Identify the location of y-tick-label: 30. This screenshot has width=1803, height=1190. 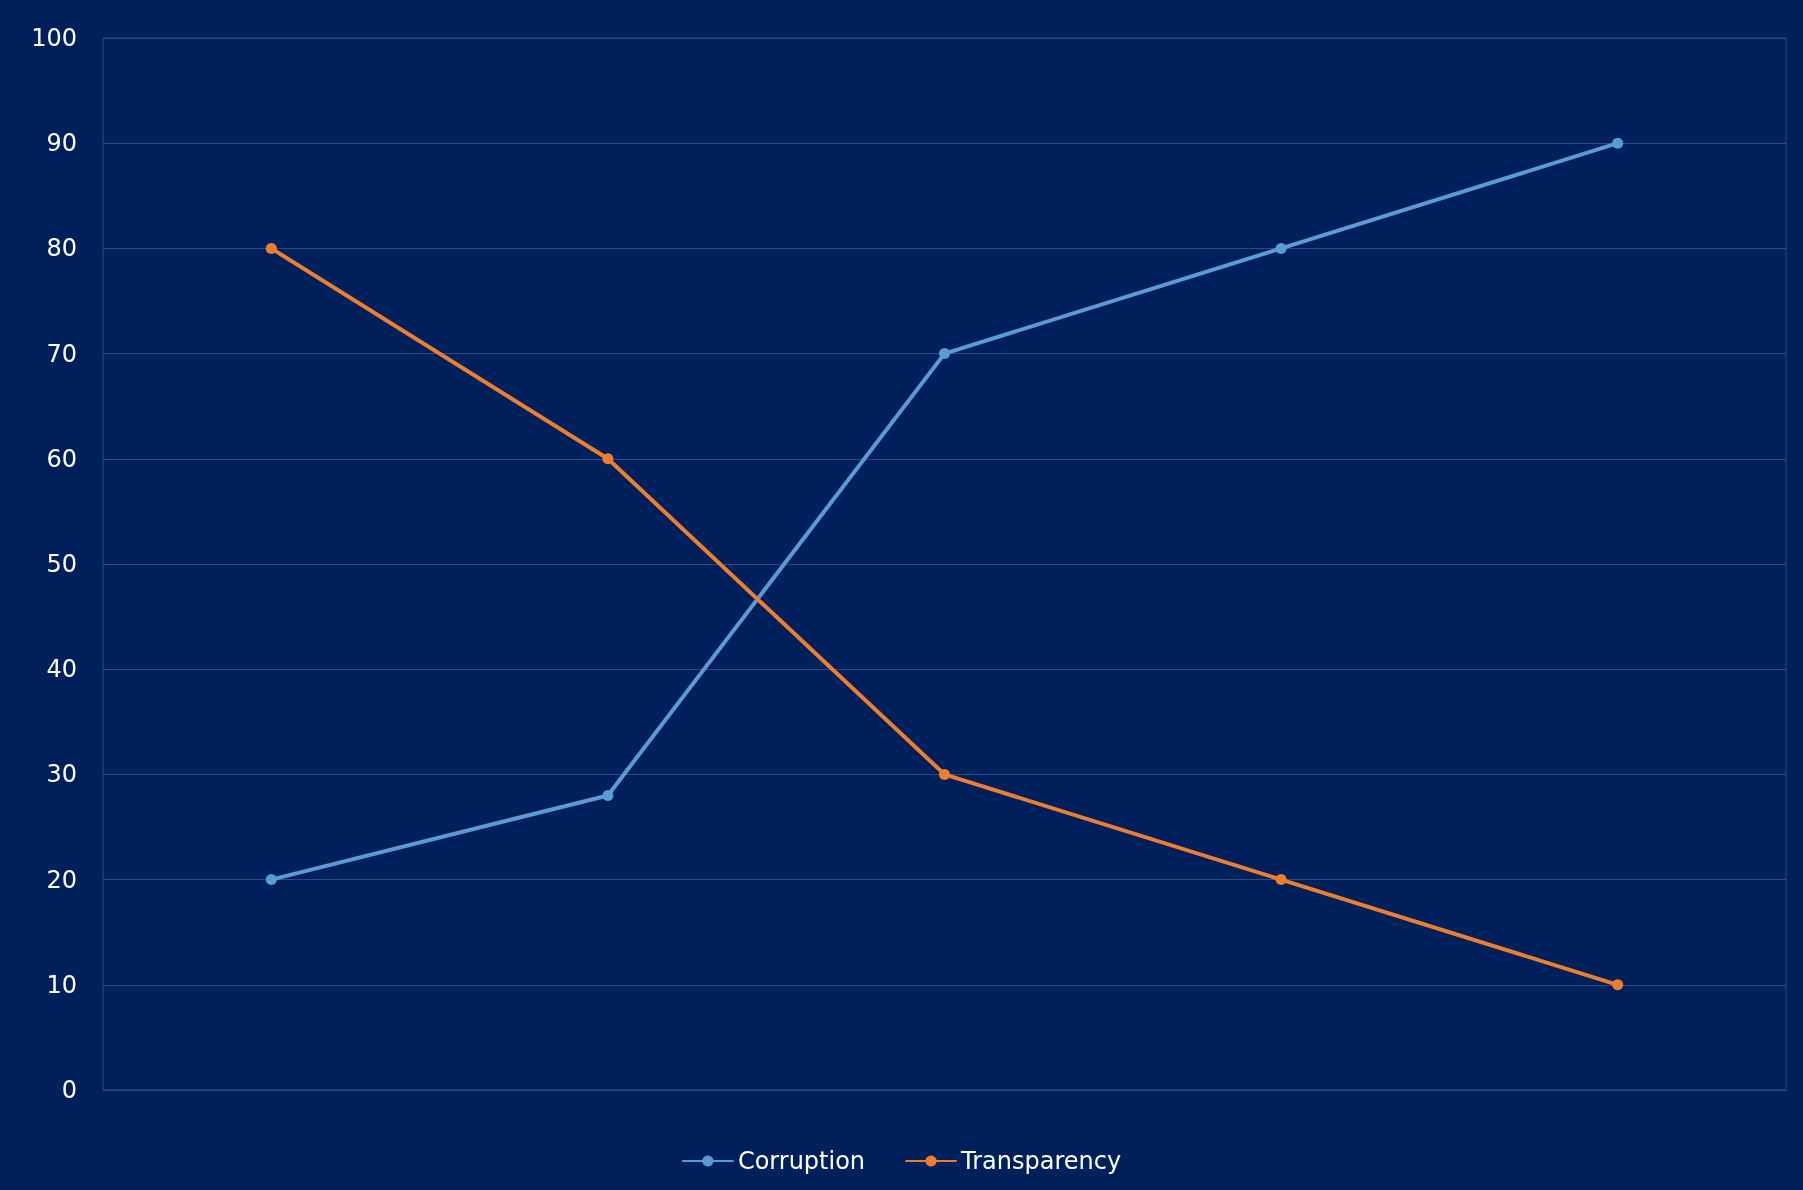
(61, 774).